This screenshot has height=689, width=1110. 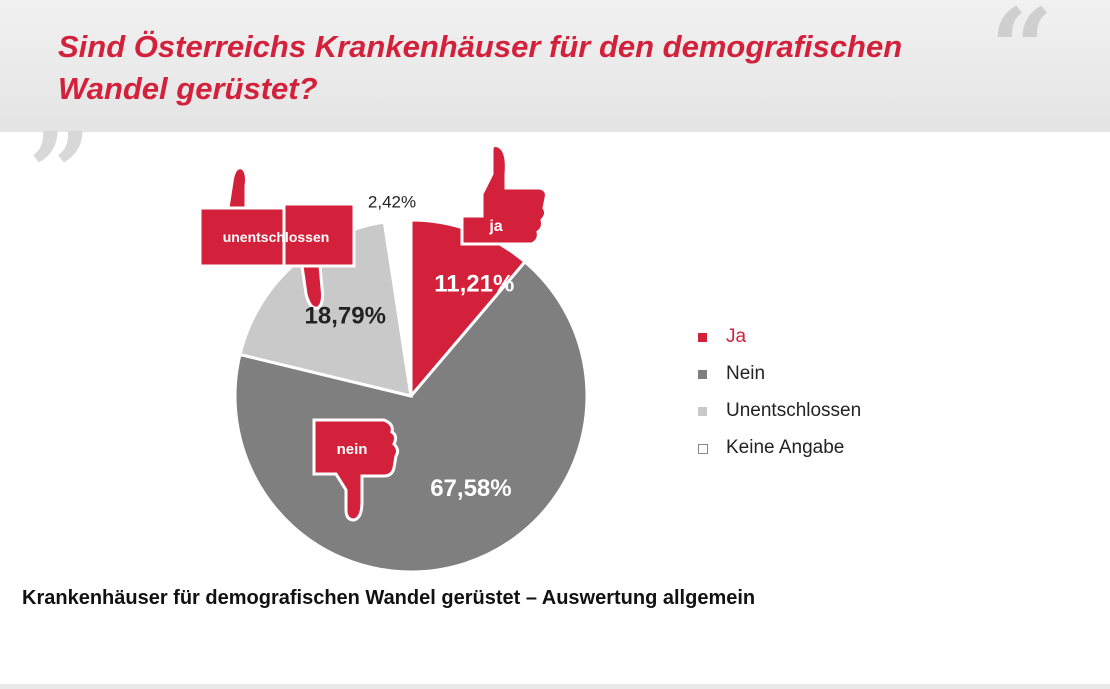 I want to click on legend-item-ja: Ja, so click(x=778, y=340).